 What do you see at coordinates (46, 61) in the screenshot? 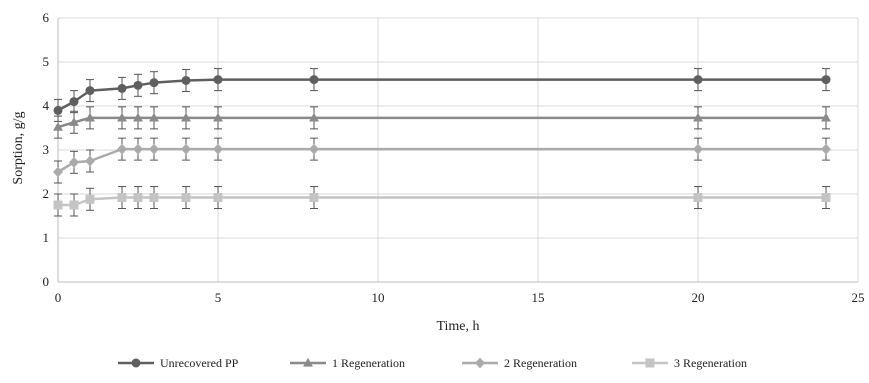
I see `y-tick-label: 5` at bounding box center [46, 61].